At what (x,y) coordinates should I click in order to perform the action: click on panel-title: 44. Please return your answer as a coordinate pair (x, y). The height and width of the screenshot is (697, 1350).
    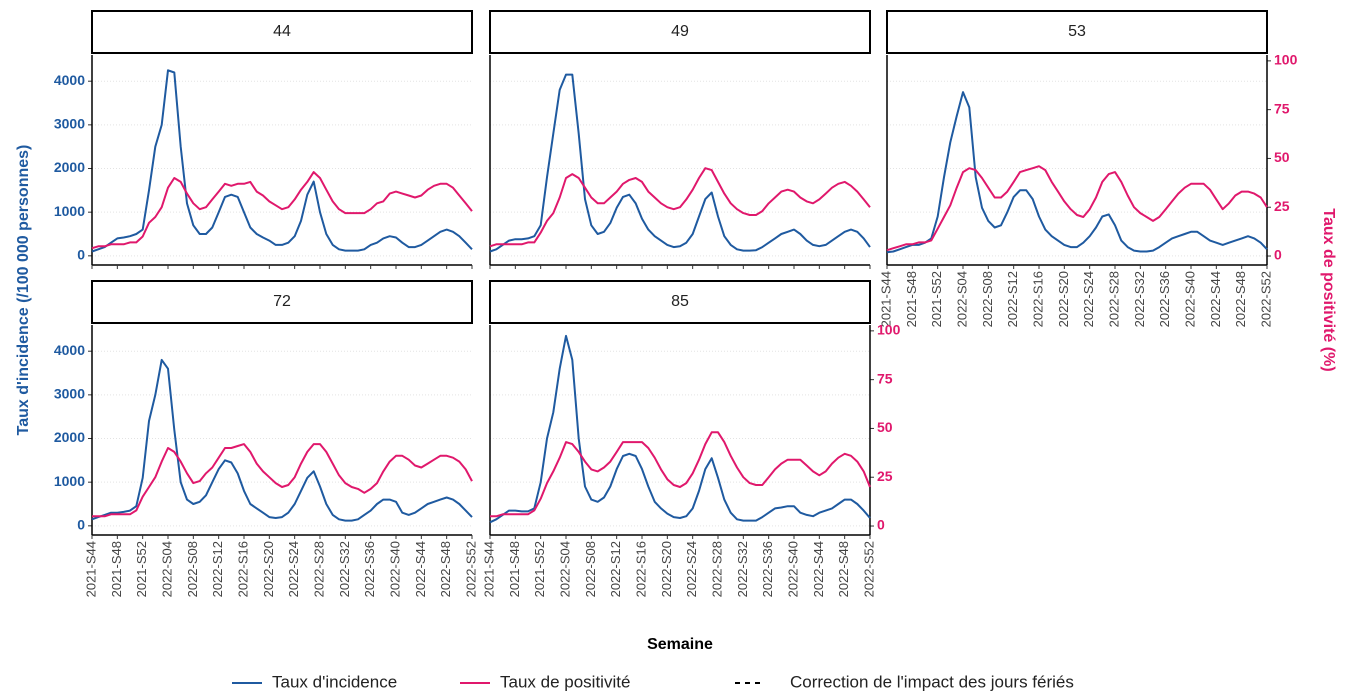
    Looking at the image, I should click on (282, 31).